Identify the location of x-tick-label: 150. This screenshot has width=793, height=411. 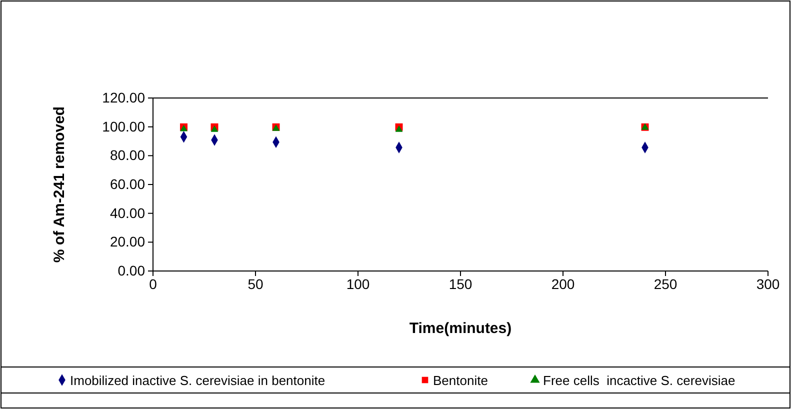
(460, 284).